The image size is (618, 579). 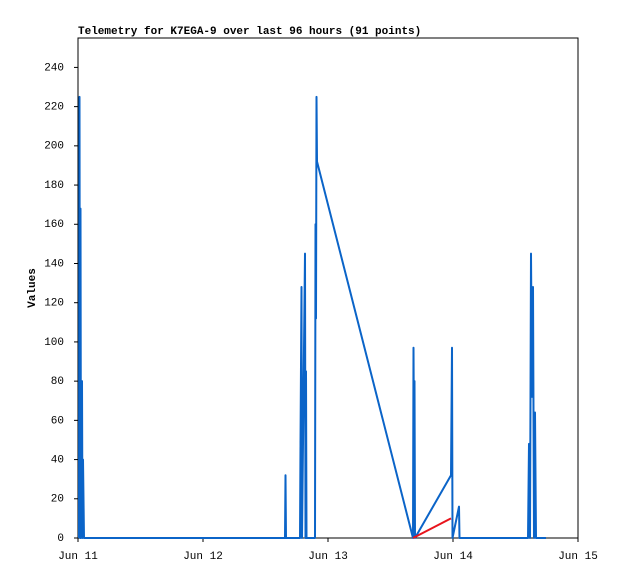 What do you see at coordinates (54, 264) in the screenshot?
I see `y-tick-label: 140` at bounding box center [54, 264].